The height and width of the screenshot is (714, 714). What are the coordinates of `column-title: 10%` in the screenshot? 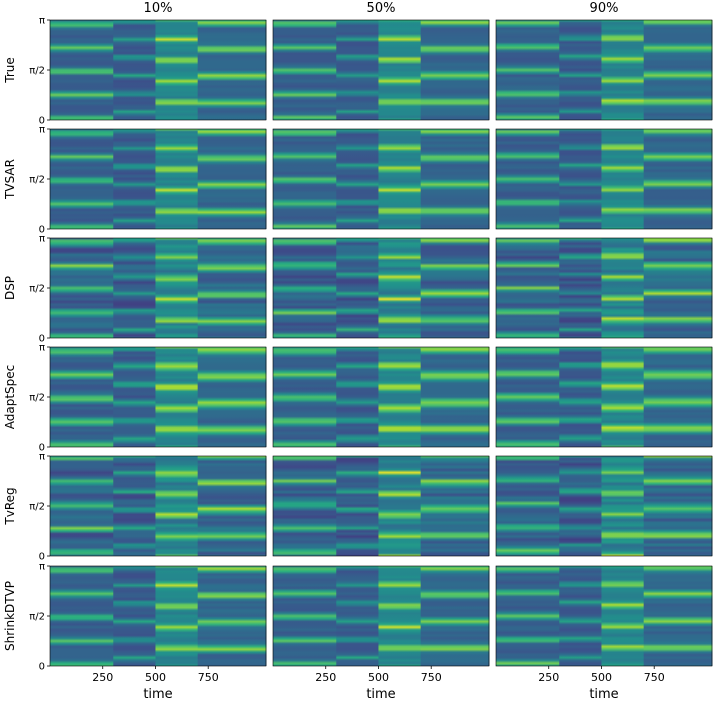 It's located at (158, 8).